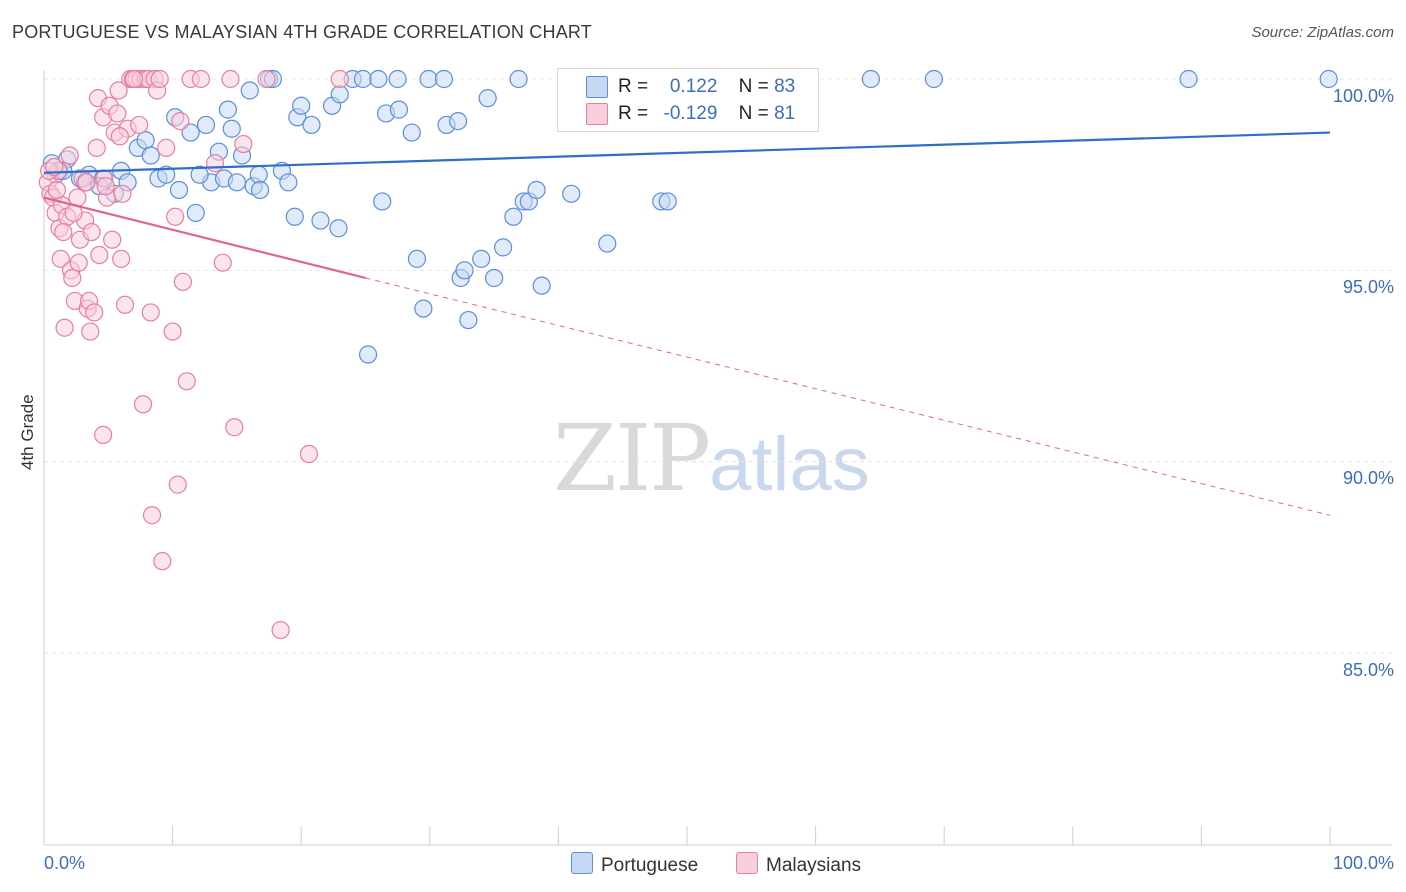 The height and width of the screenshot is (892, 1406). I want to click on watermark-atlas: atlas, so click(789, 464).